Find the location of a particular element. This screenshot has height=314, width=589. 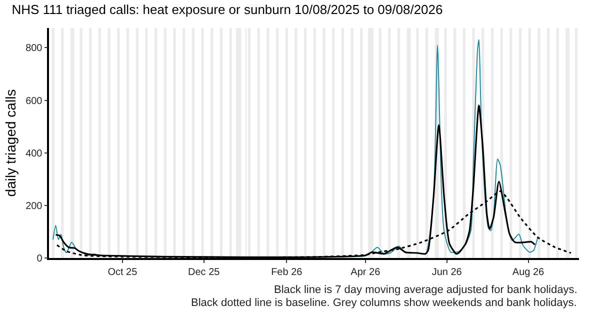

y-tick-label: 600 is located at coordinates (34, 101).